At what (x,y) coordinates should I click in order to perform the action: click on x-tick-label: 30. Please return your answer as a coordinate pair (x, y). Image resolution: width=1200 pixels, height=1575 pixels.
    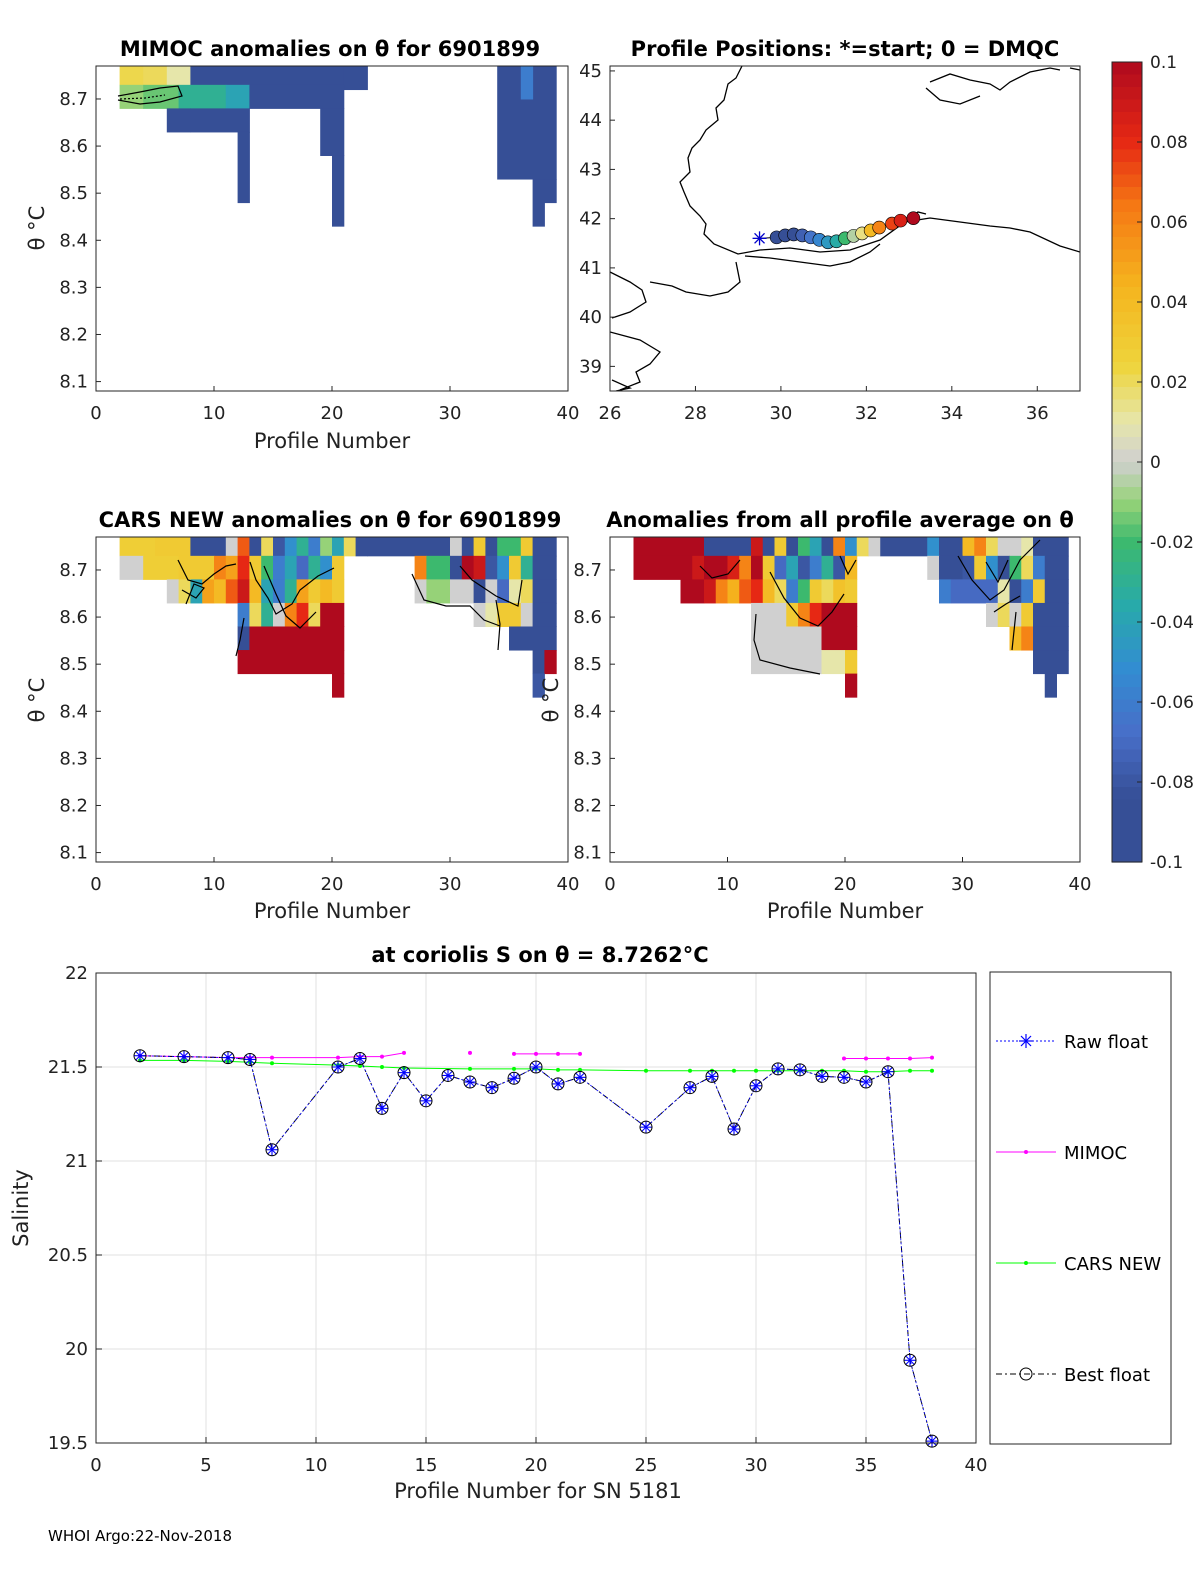
    Looking at the image, I should click on (756, 1465).